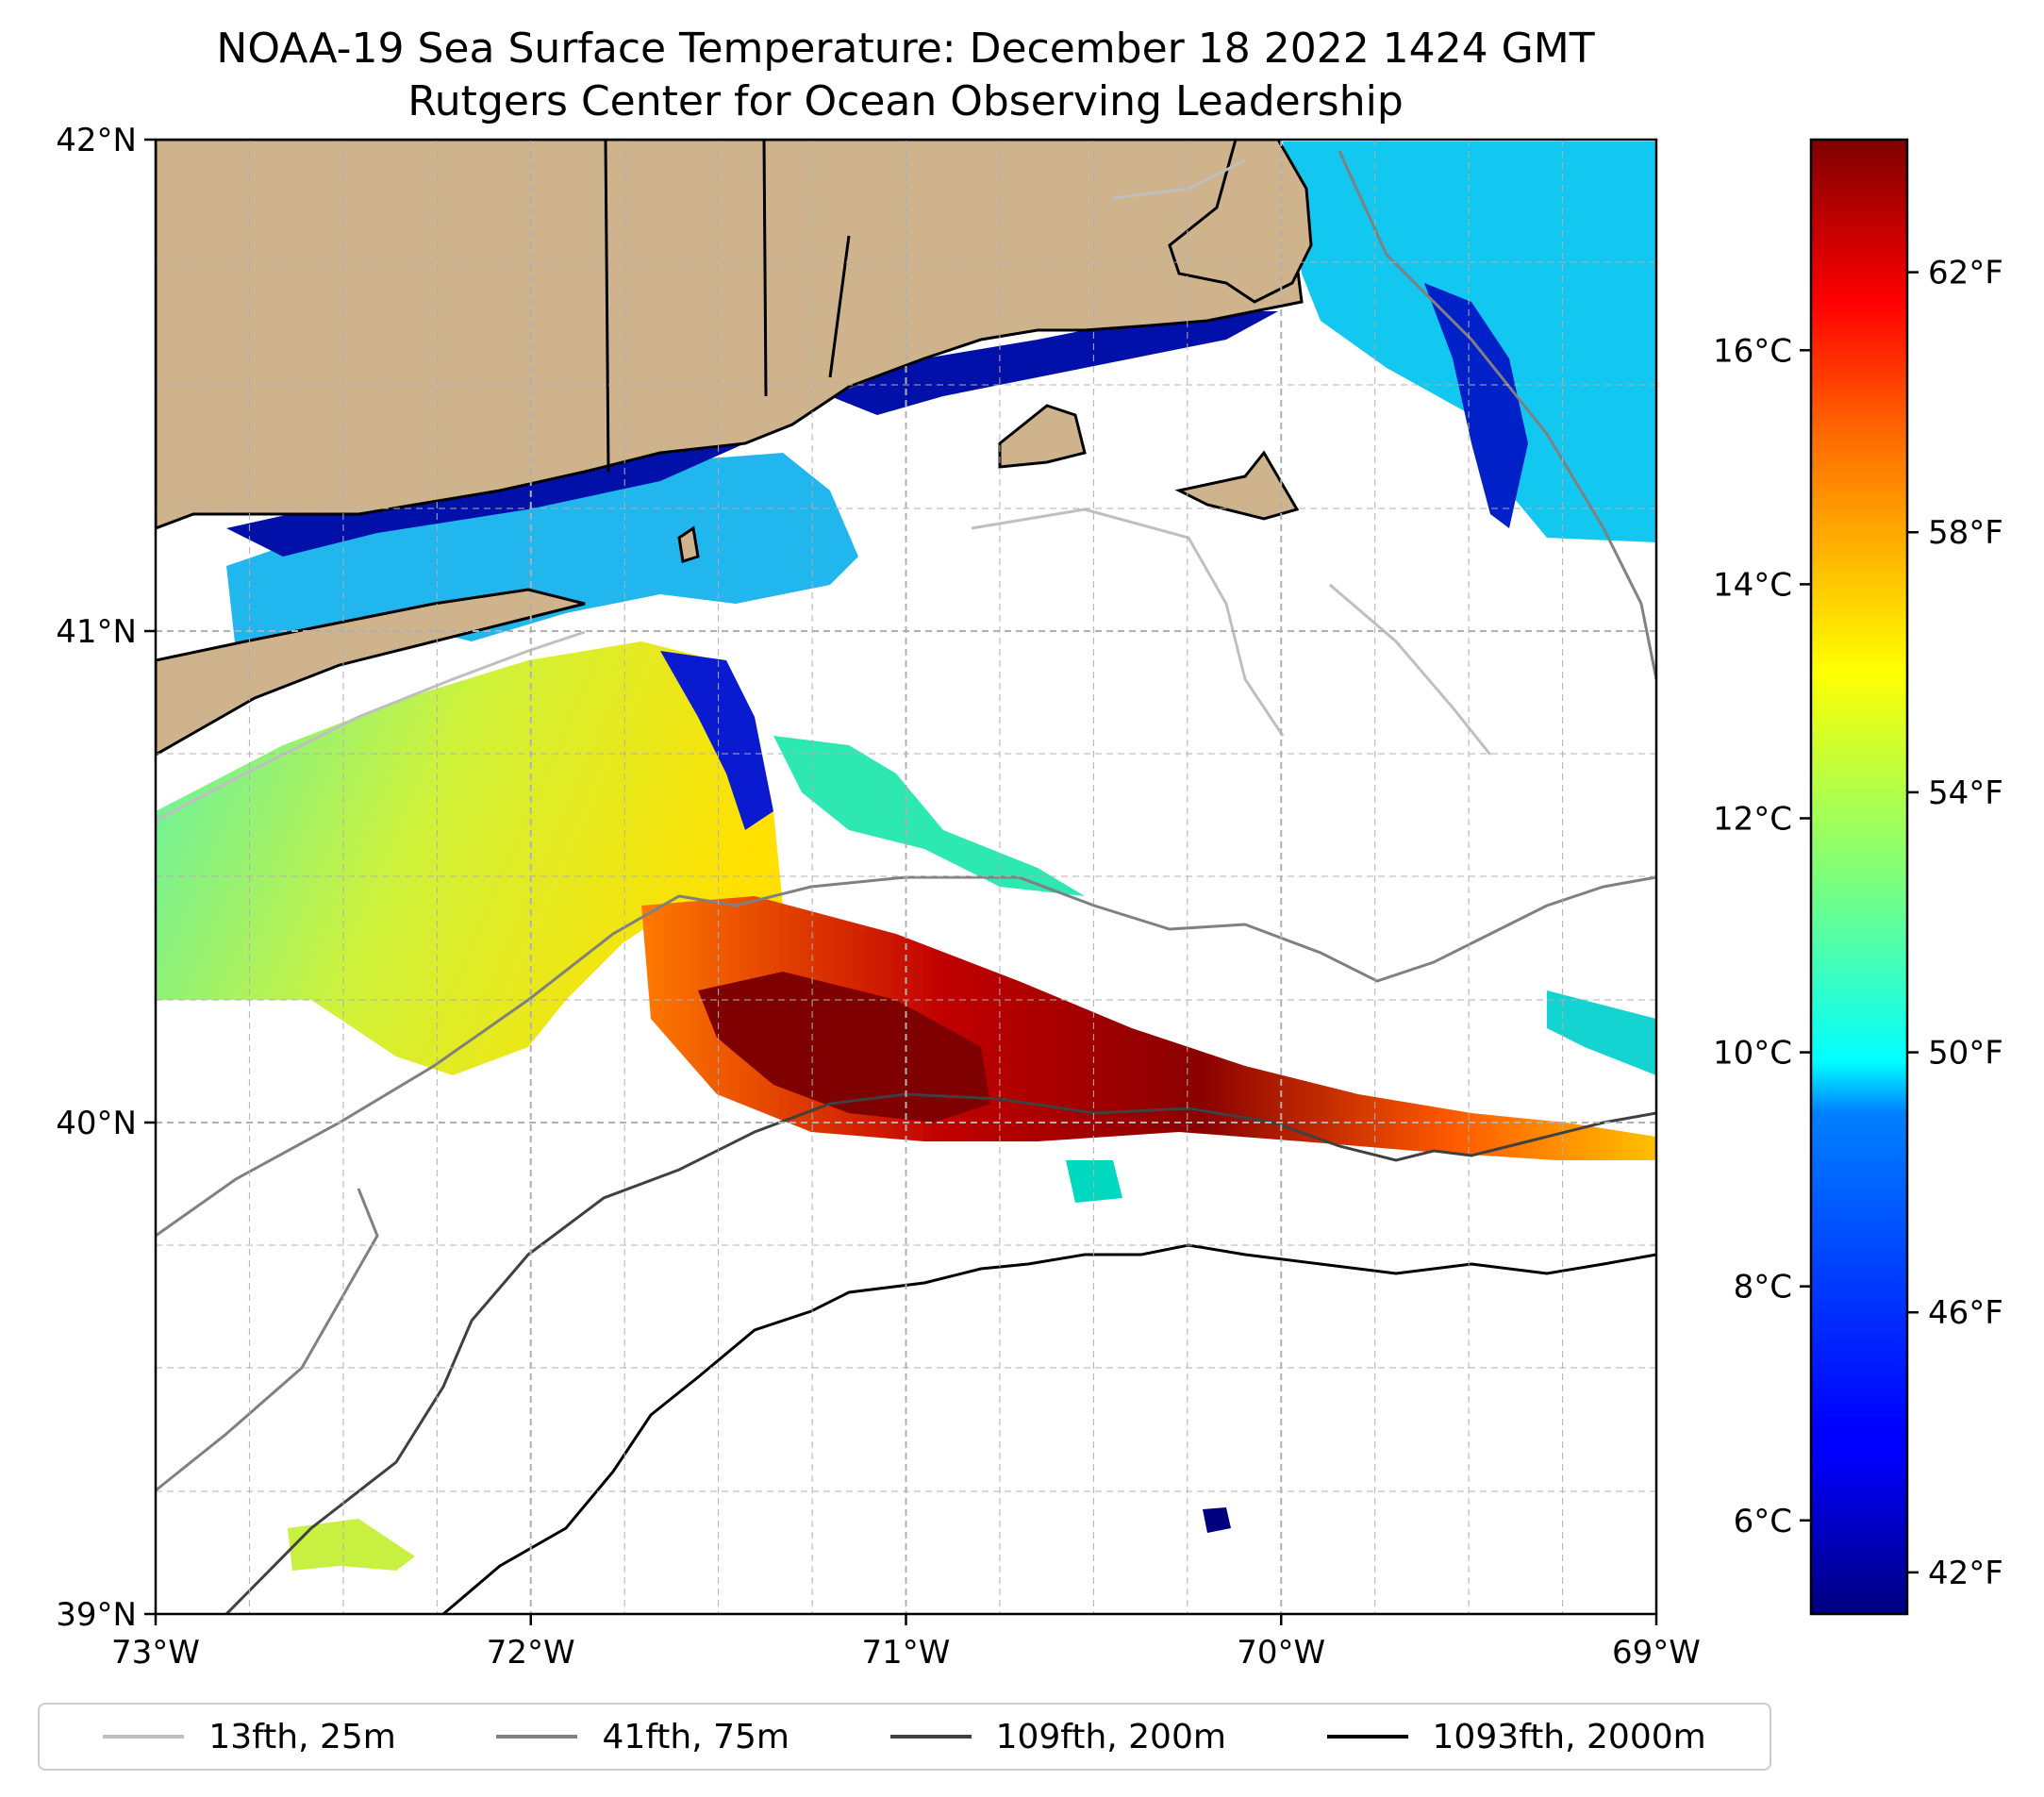  I want to click on land-cape-cod, so click(1241, 222).